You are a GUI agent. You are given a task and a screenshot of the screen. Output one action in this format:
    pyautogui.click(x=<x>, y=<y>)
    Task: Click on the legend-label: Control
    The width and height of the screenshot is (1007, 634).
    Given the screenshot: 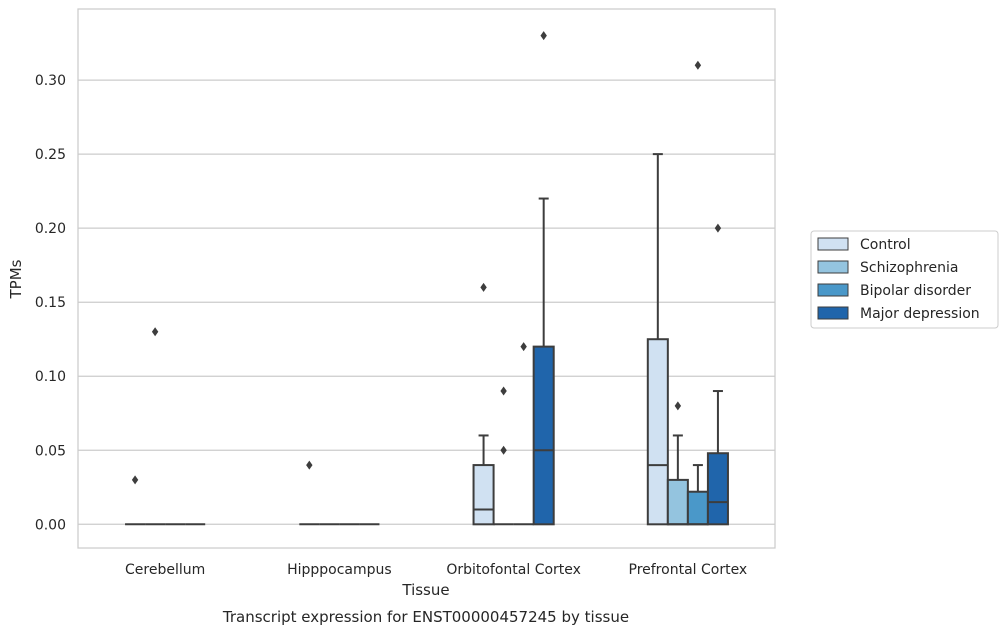 What is the action you would take?
    pyautogui.click(x=885, y=245)
    